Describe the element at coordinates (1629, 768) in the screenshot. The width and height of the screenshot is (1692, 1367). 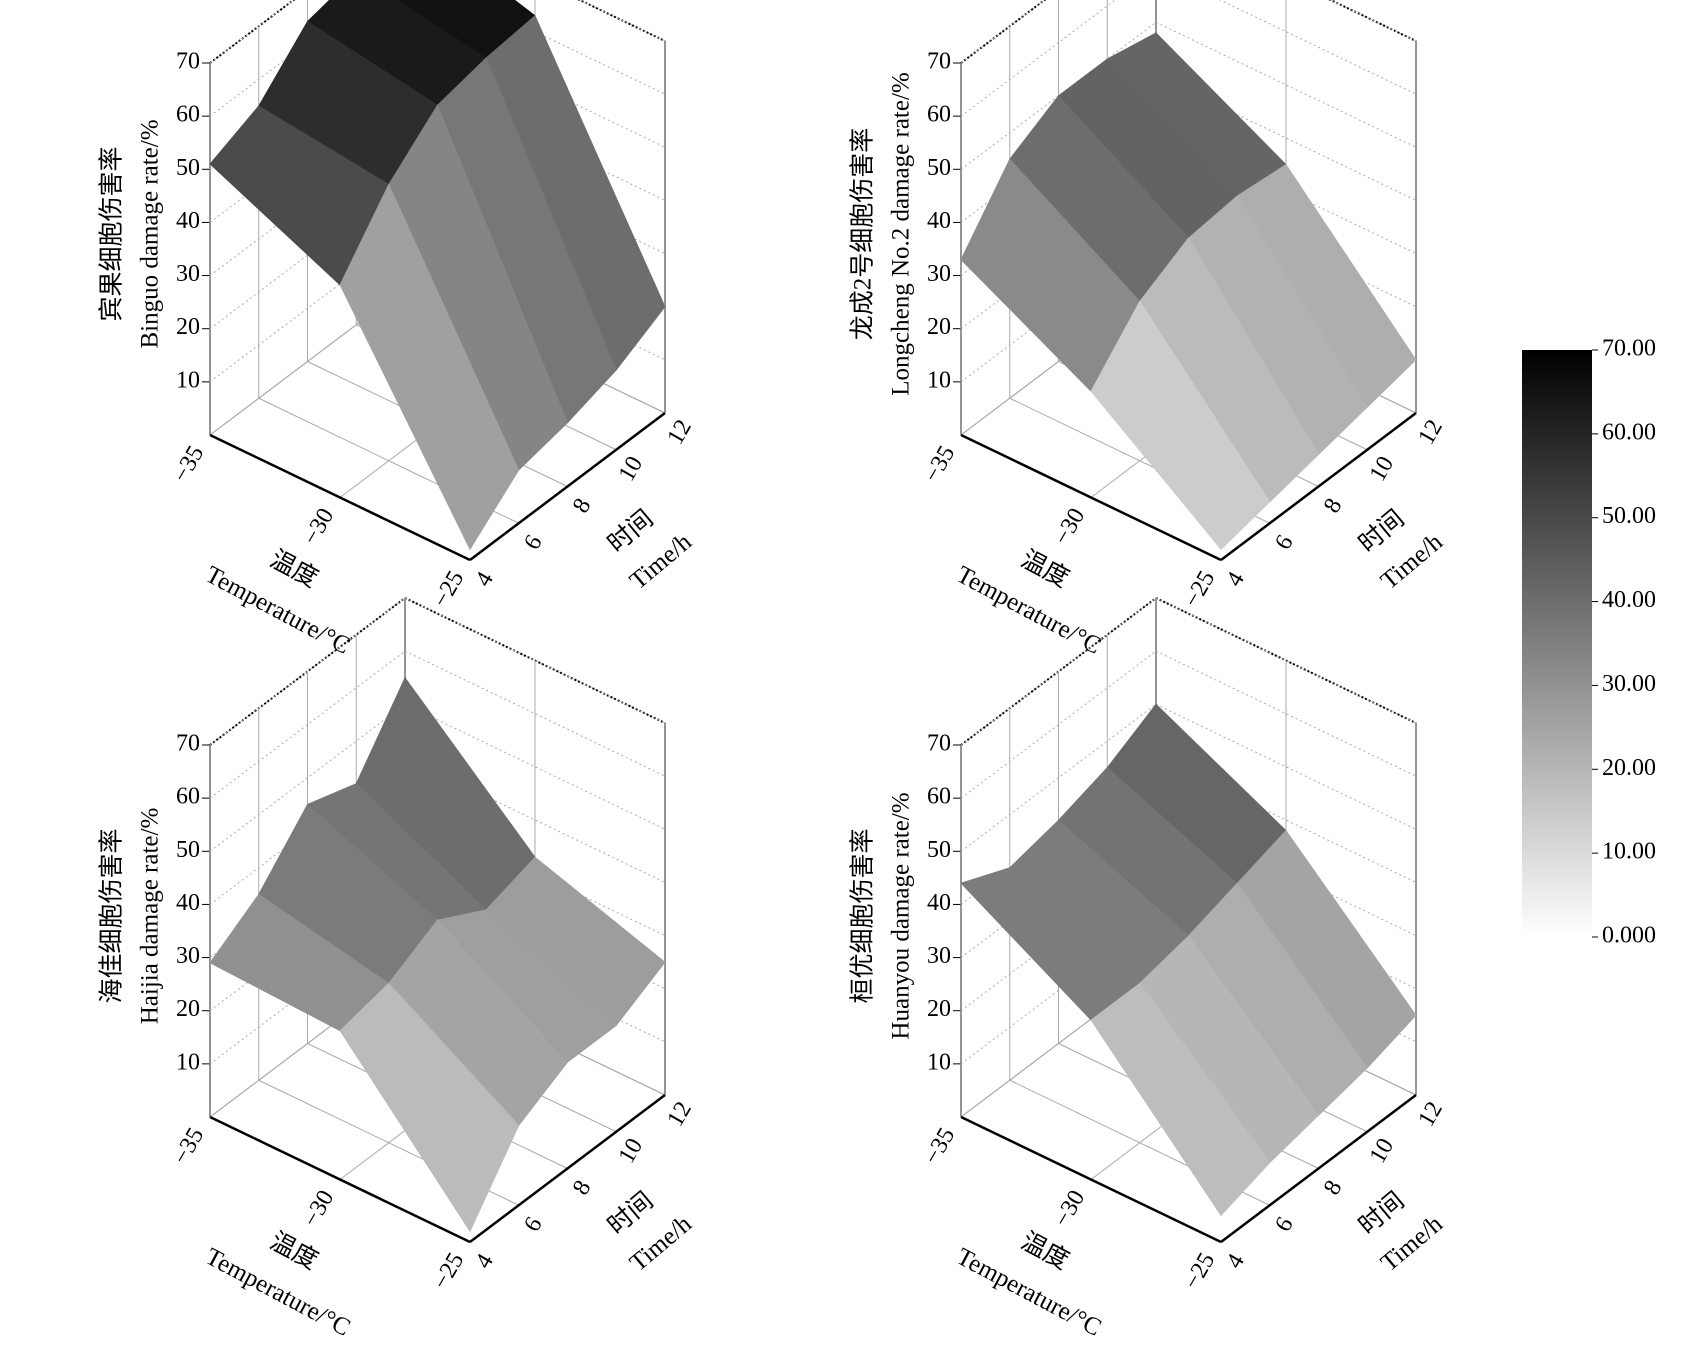
I see `colorbar-label: 20.00` at that location.